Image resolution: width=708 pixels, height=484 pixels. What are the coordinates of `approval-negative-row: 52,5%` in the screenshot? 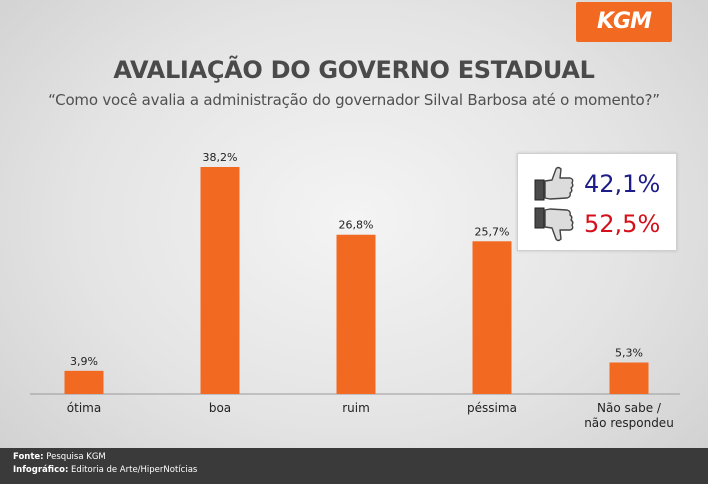 It's located at (597, 224).